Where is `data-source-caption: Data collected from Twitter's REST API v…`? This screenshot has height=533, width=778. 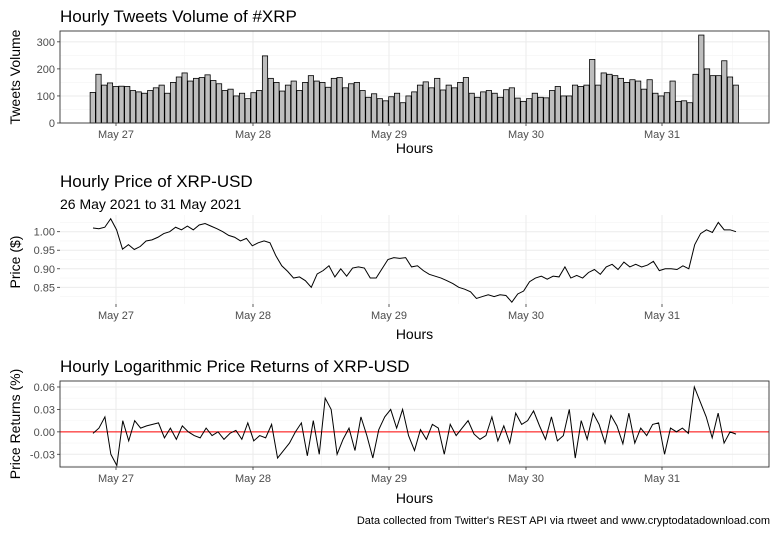
data-source-caption: Data collected from Twitter's REST API v… is located at coordinates (563, 521).